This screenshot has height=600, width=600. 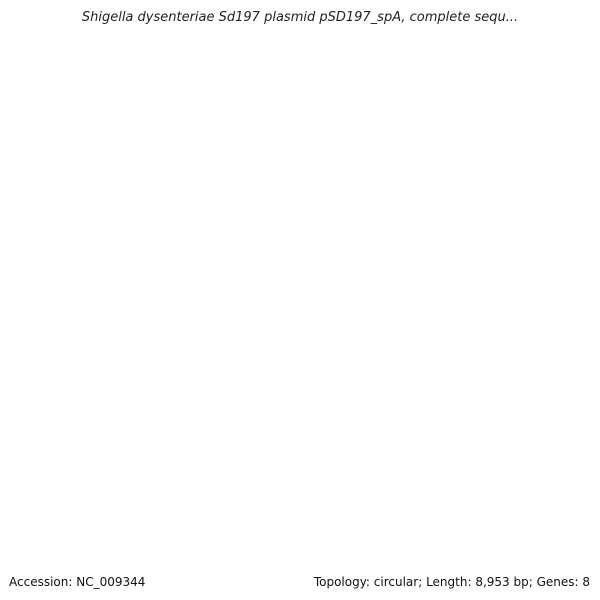 I want to click on accession-text: Accession: NC_009344, so click(x=77, y=582).